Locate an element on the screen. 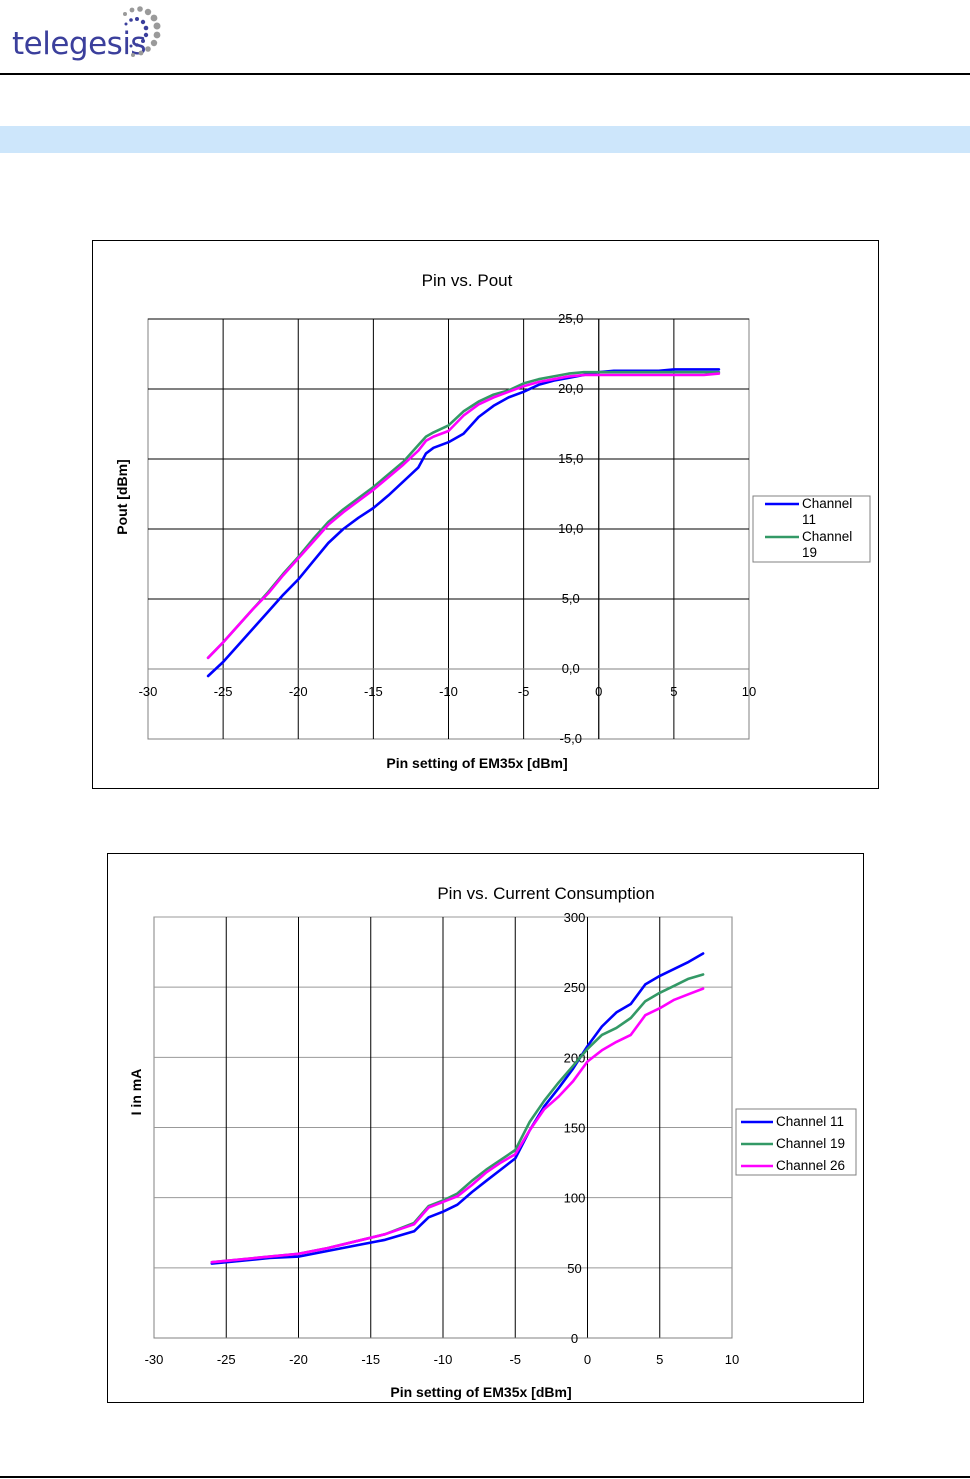  y-tick-label: 15,0 is located at coordinates (570, 458).